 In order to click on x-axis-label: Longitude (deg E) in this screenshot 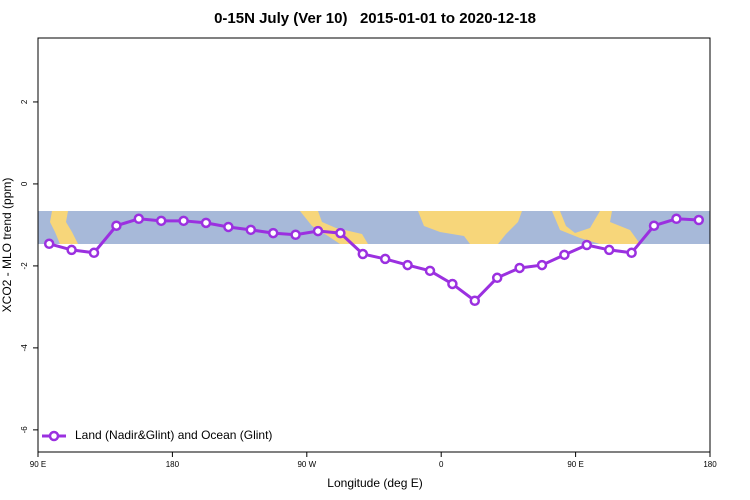, I will do `click(374, 483)`.